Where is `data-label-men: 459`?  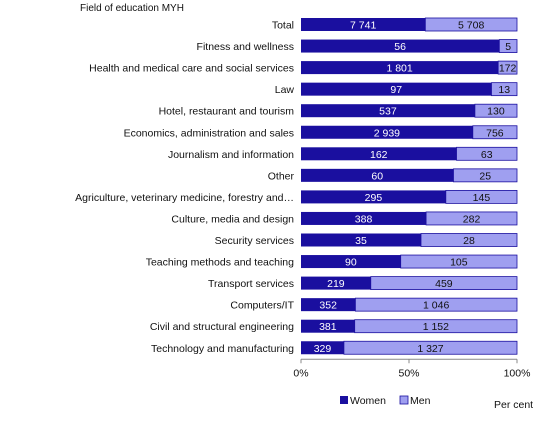 data-label-men: 459 is located at coordinates (444, 284).